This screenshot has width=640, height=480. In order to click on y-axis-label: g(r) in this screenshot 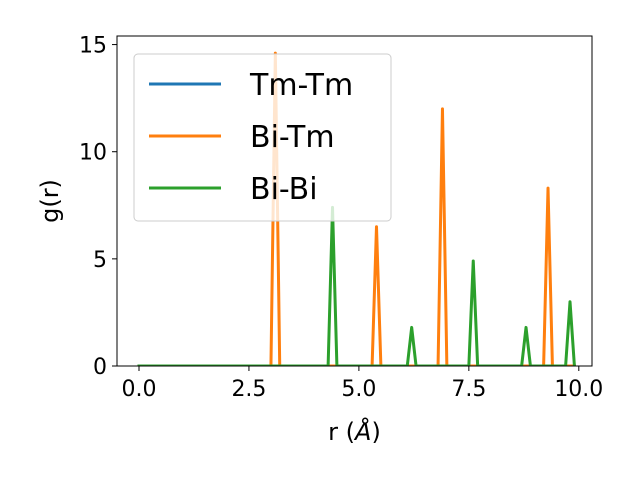, I will do `click(50, 201)`.